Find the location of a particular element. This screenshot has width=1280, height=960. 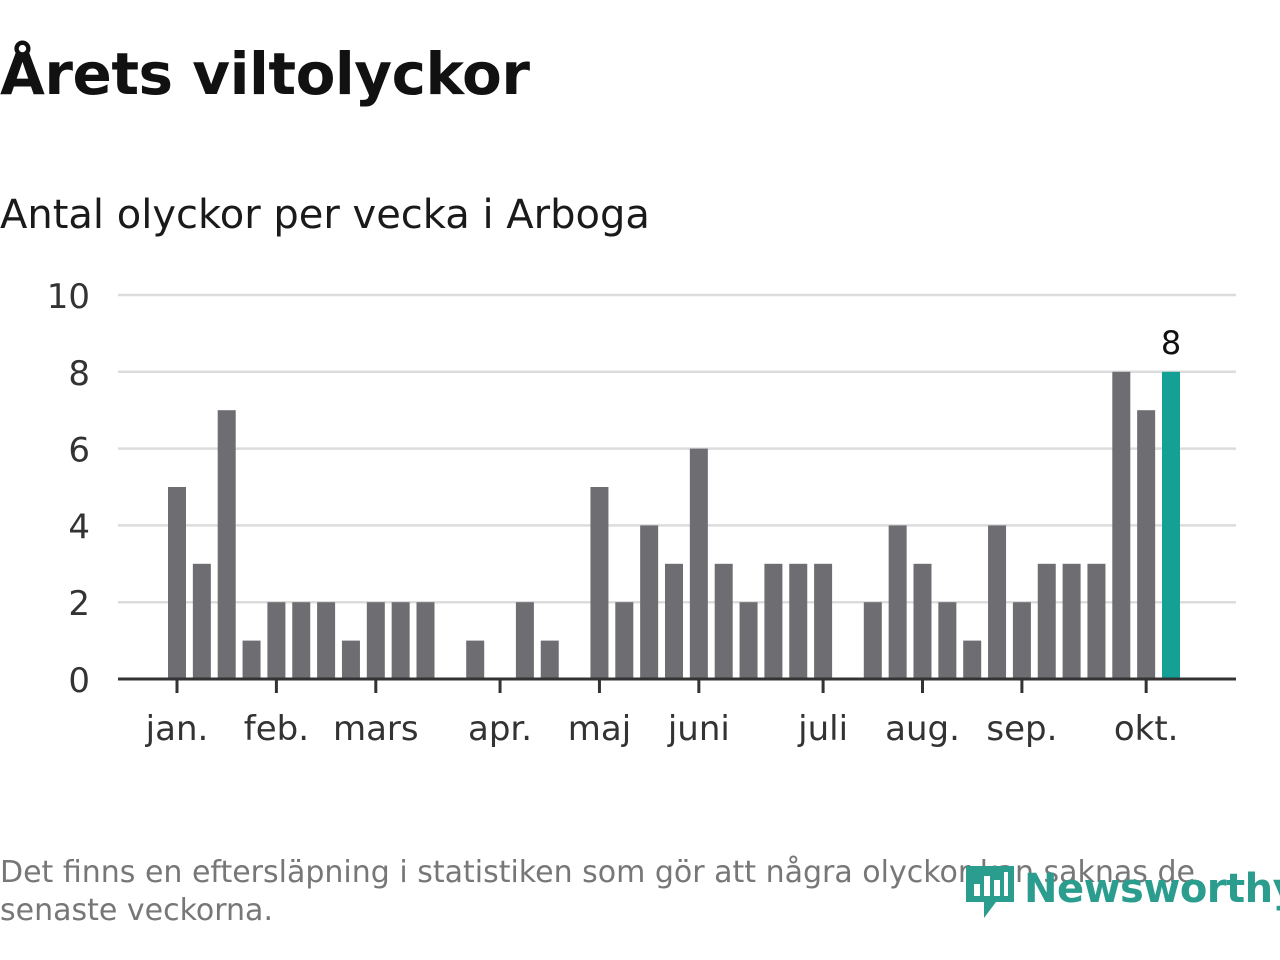

y-tick-label: 2 is located at coordinates (79, 604).